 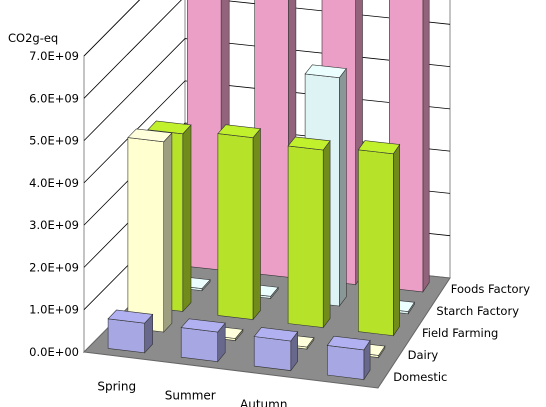 What do you see at coordinates (54, 352) in the screenshot?
I see `y-tick-label: 0.0E+00` at bounding box center [54, 352].